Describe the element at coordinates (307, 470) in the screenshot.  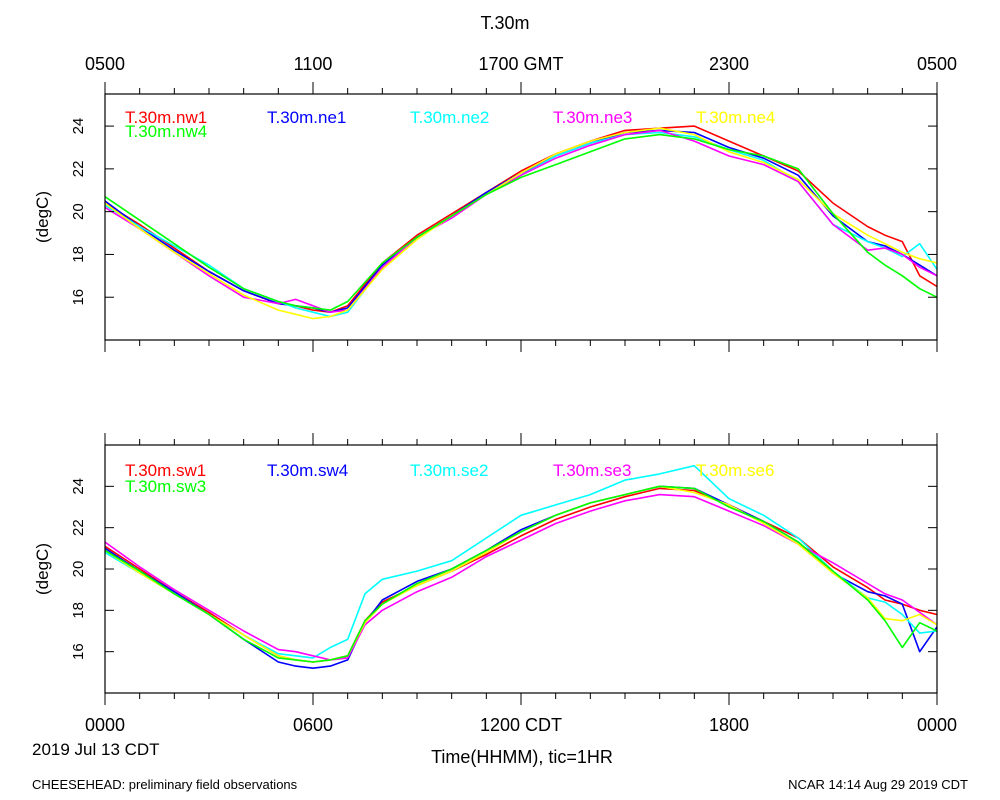
I see `legend-entry-T.30m.sw4: T.30m.sw4` at that location.